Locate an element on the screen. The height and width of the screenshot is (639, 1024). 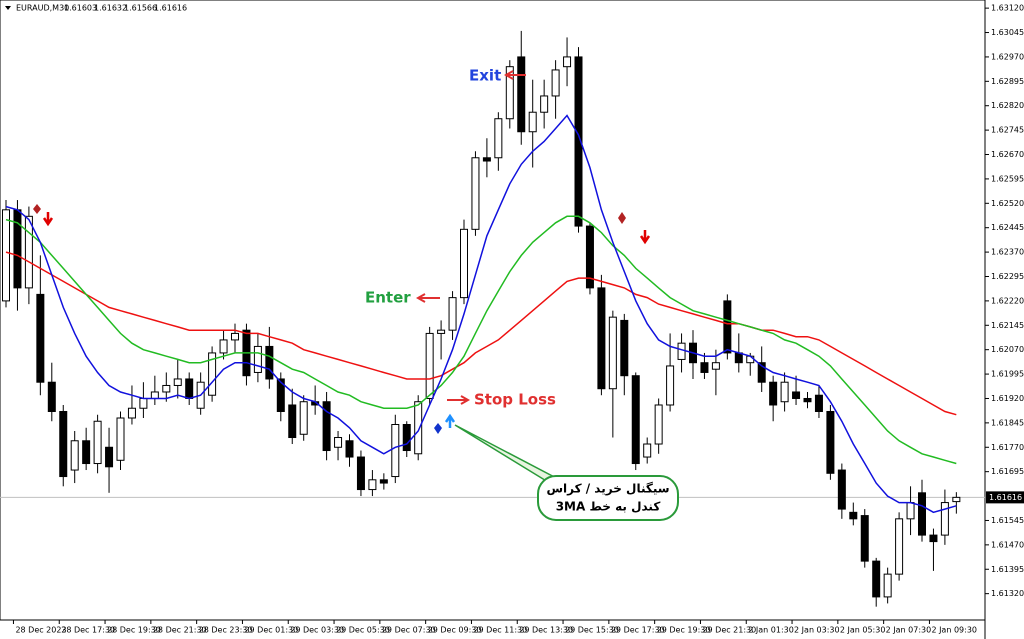
x-tick-label: 2 Jan 07:30 is located at coordinates (909, 630).